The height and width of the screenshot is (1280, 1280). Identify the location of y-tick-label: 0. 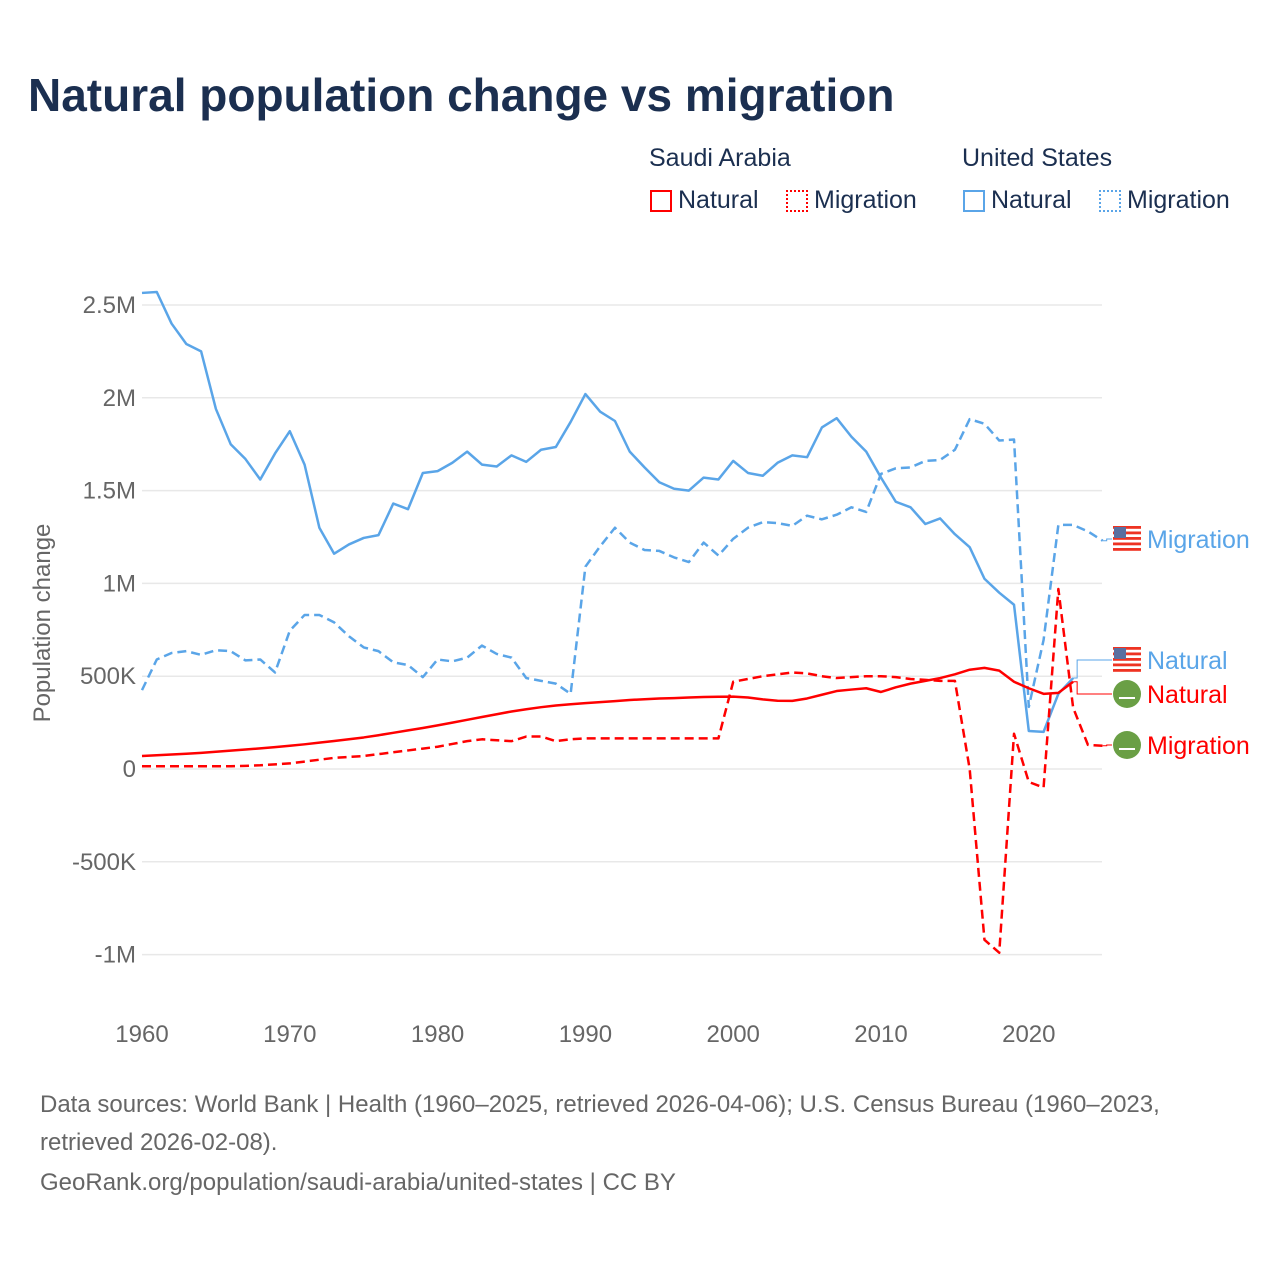
(129, 769).